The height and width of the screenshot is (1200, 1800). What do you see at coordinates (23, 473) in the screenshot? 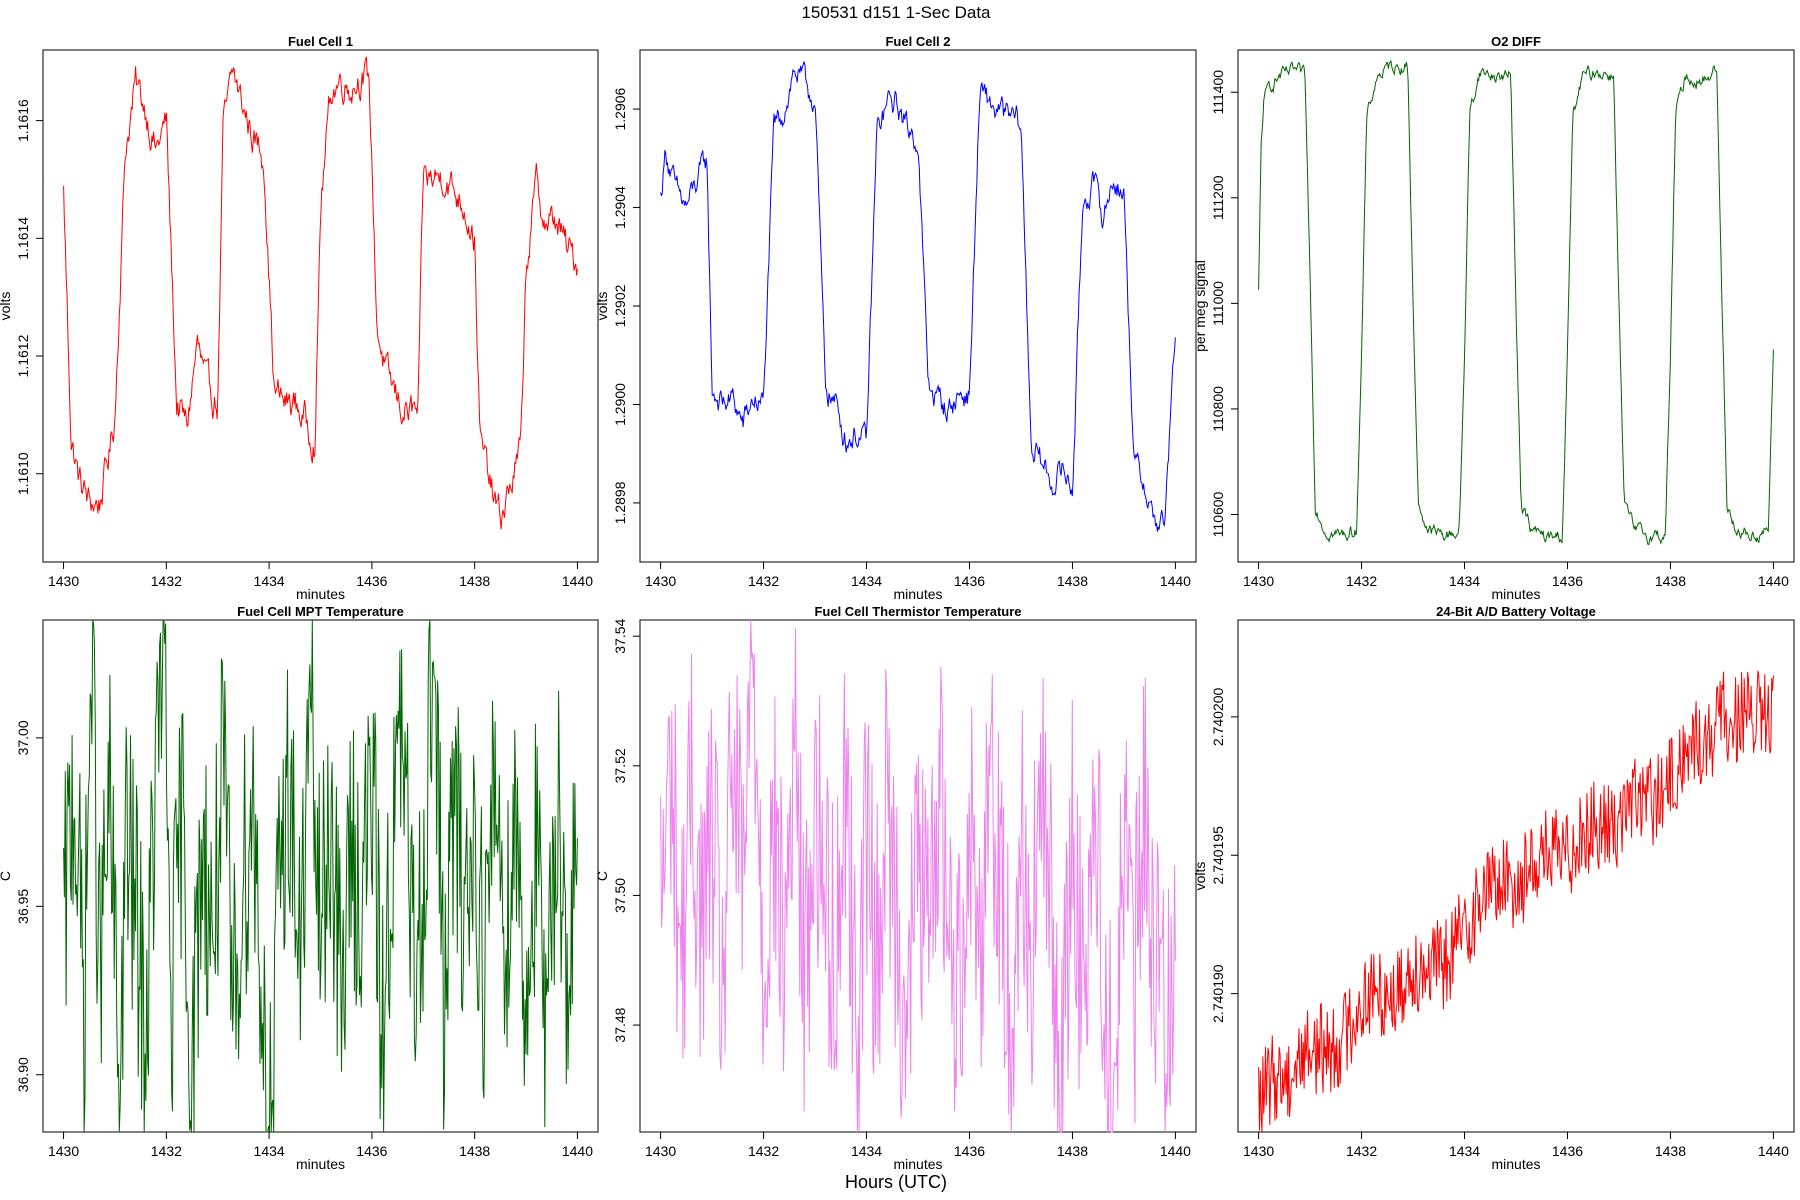
I see `y-tick-label: 1.1610` at bounding box center [23, 473].